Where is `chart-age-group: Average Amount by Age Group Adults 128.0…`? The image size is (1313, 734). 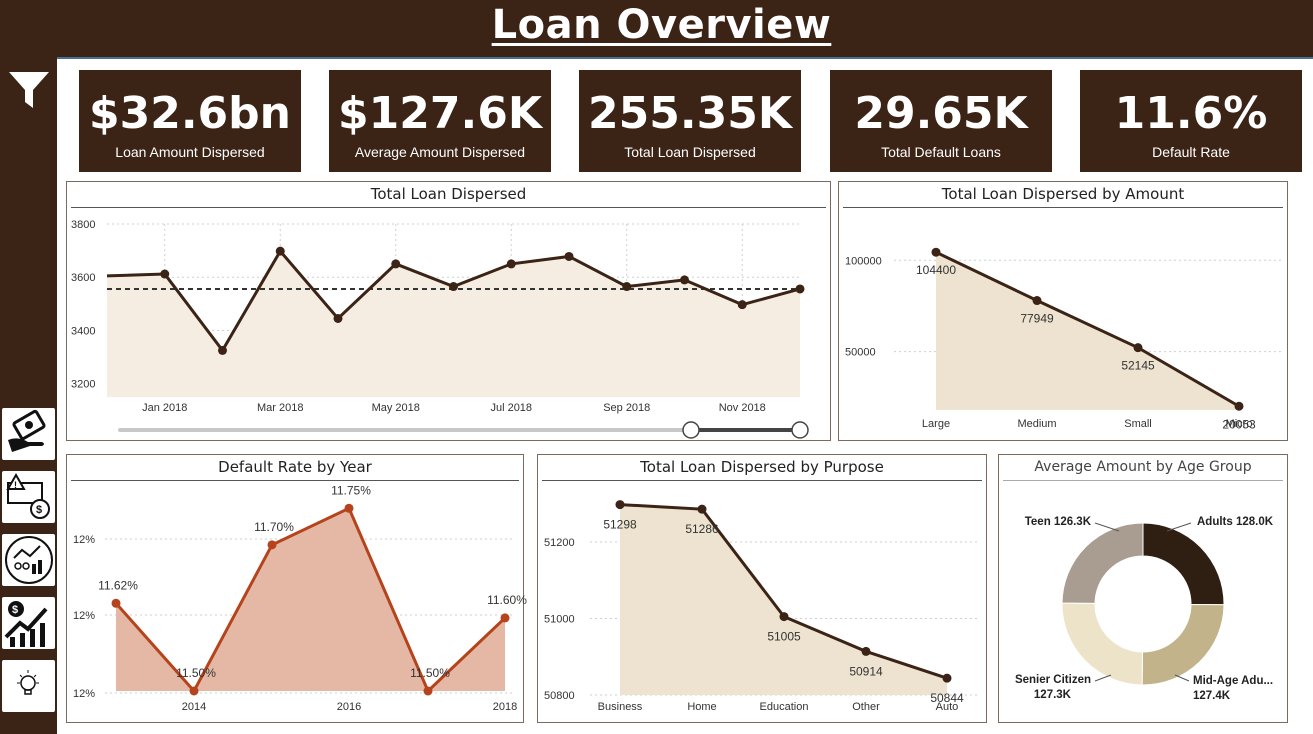 chart-age-group: Average Amount by Age Group Adults 128.0… is located at coordinates (1143, 588).